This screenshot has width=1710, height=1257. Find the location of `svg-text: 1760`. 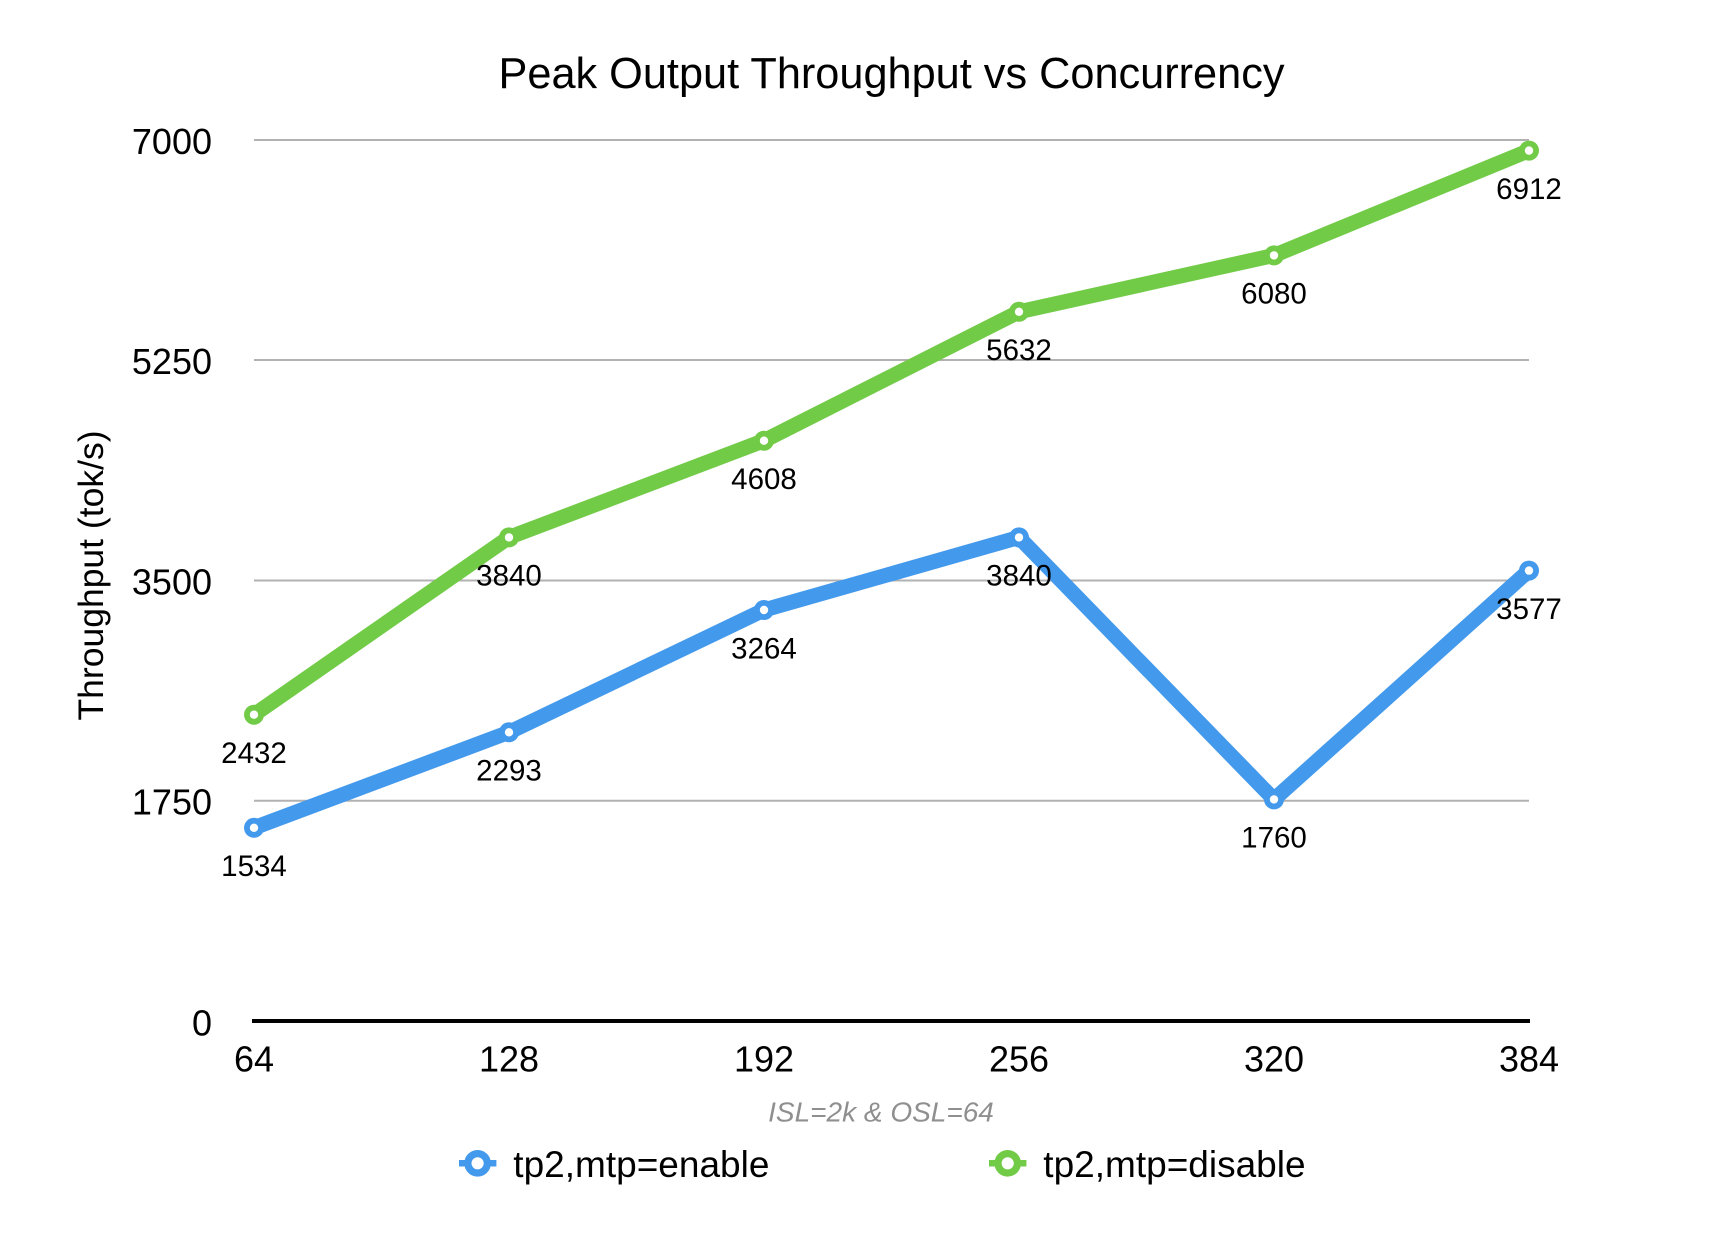

svg-text: 1760 is located at coordinates (1274, 838).